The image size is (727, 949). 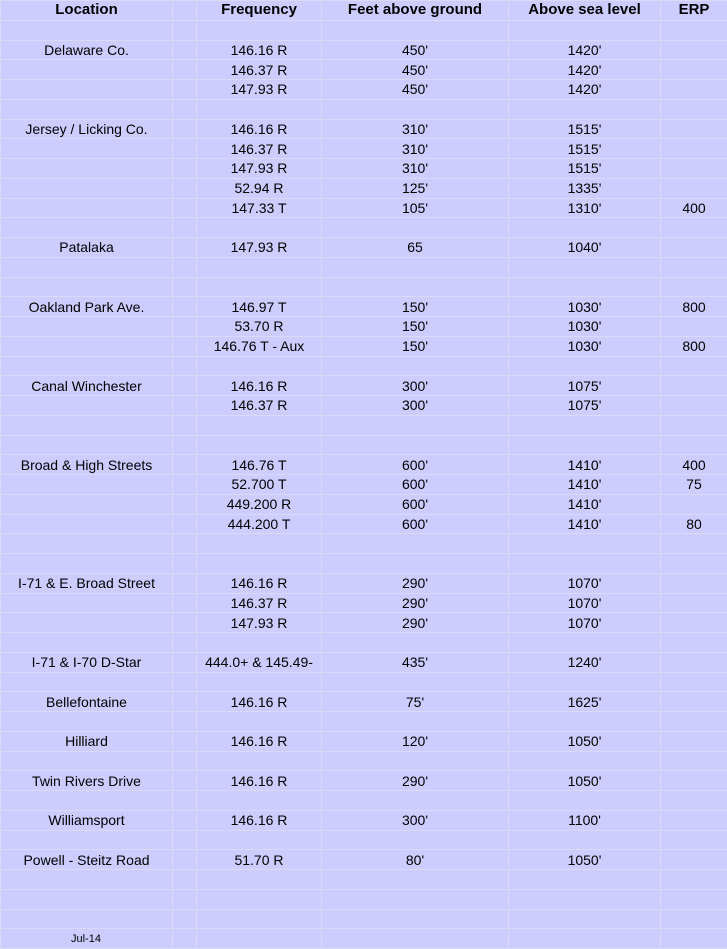 I want to click on cell-asl: 1515', so click(x=585, y=129).